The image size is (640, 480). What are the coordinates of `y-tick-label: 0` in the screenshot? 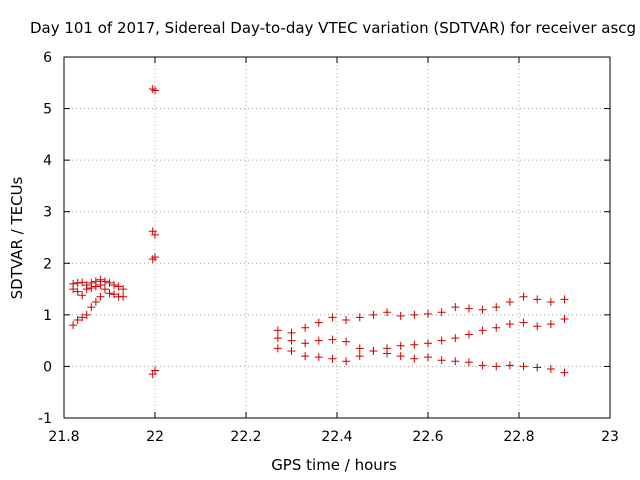 It's located at (47, 367).